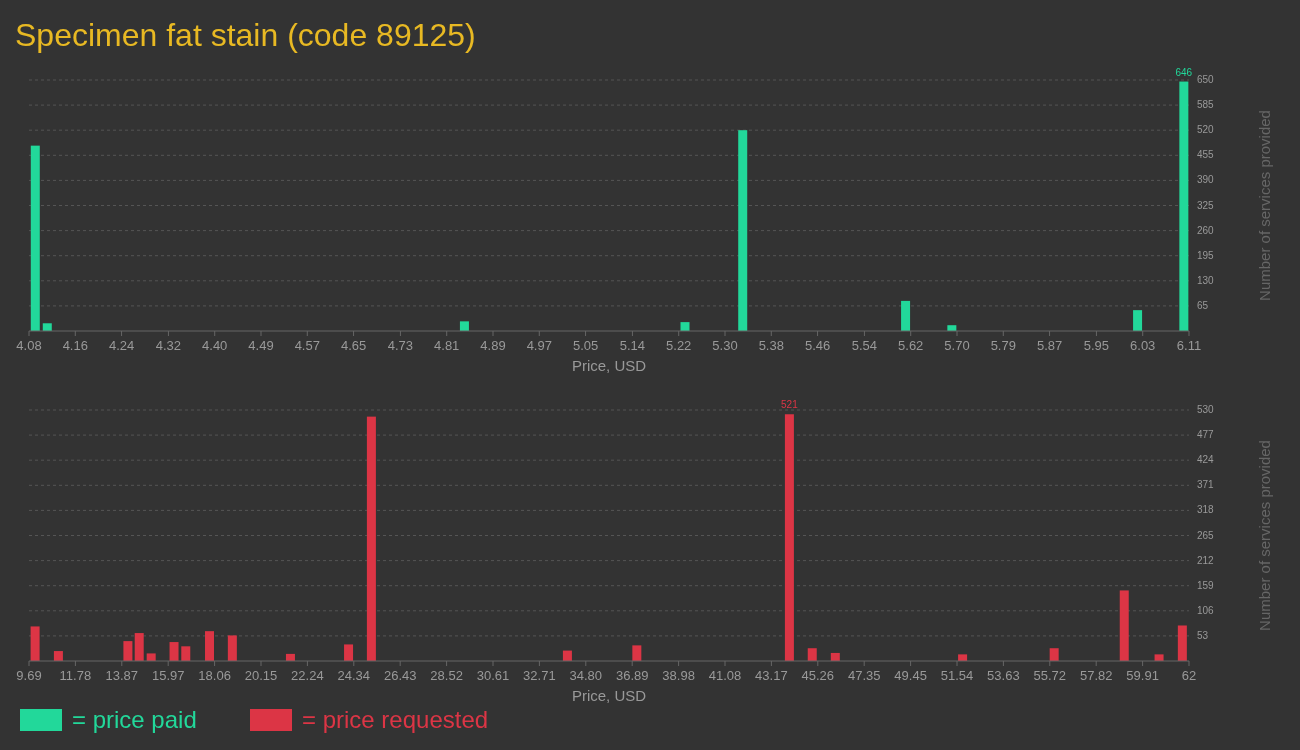 The height and width of the screenshot is (750, 1300). What do you see at coordinates (214, 675) in the screenshot?
I see `x-tick-label: 18.06` at bounding box center [214, 675].